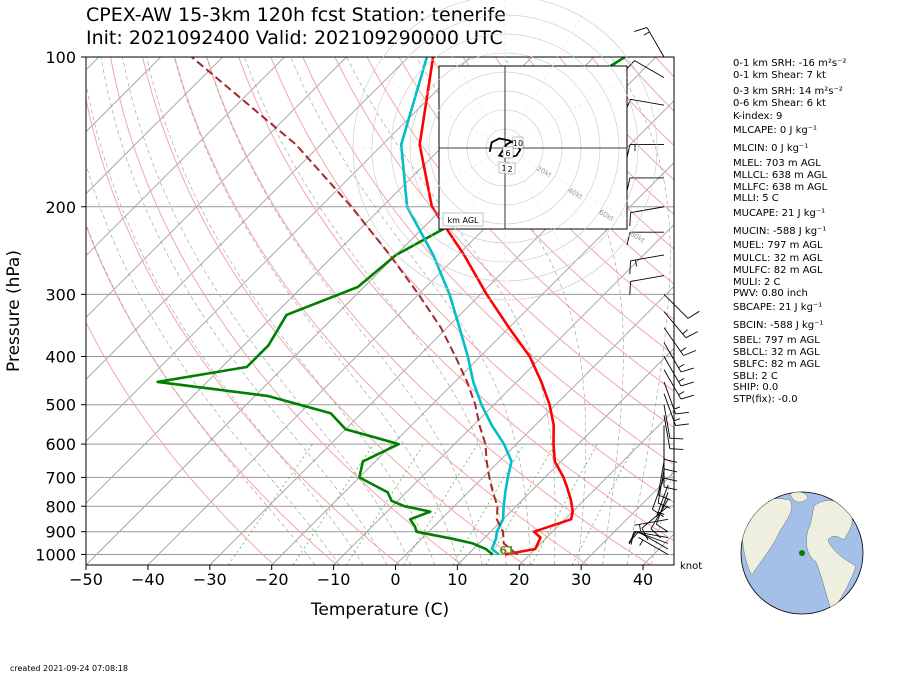  I want to click on x-tick-label: −40, so click(148, 579).